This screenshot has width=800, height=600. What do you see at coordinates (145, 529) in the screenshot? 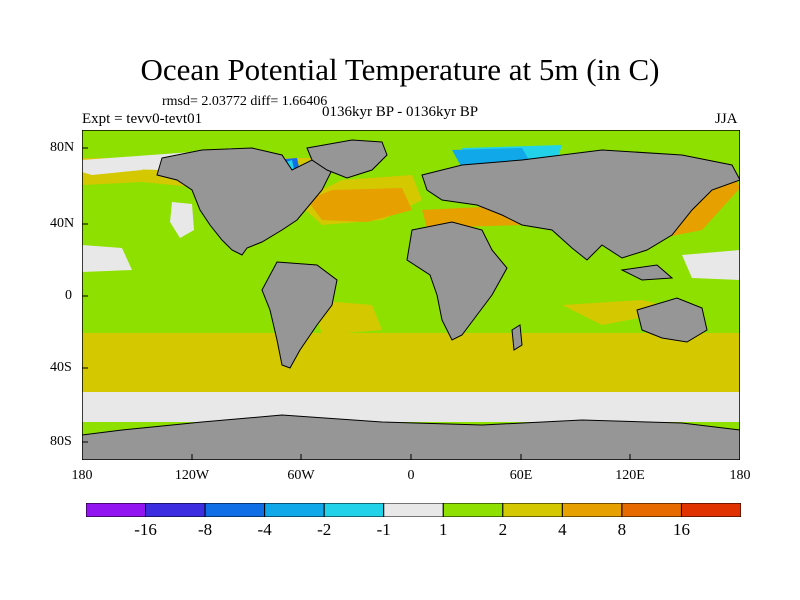
I see `colorbar-label: -16` at bounding box center [145, 529].